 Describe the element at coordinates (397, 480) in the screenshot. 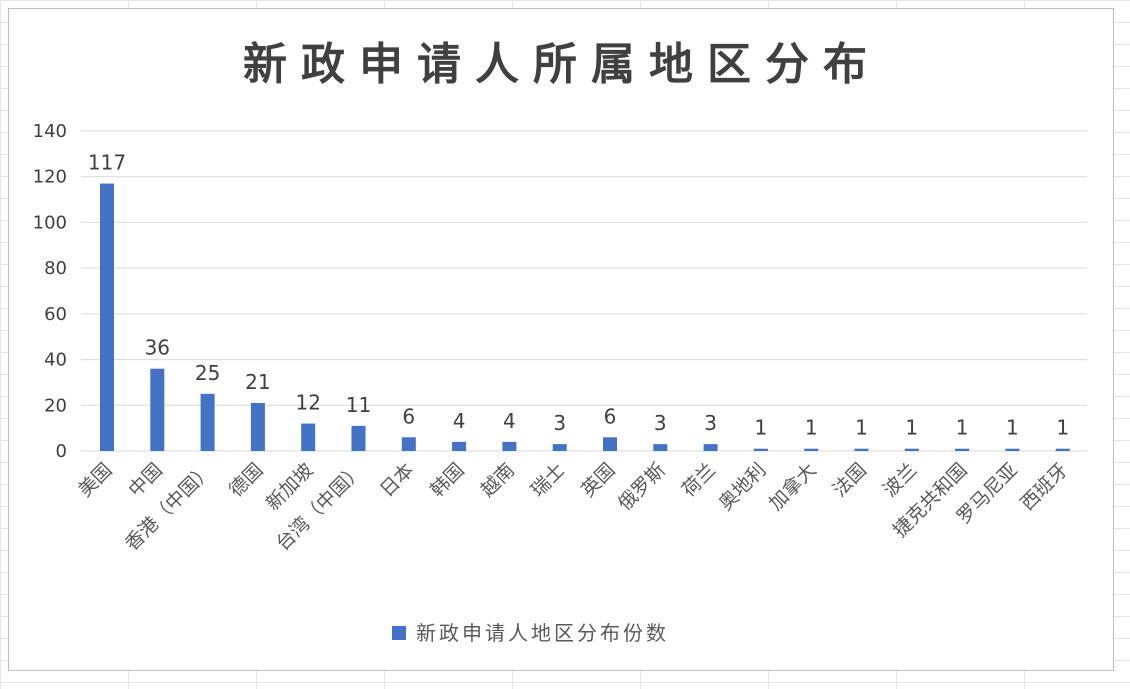

I see `x-tick-label: 日本` at that location.